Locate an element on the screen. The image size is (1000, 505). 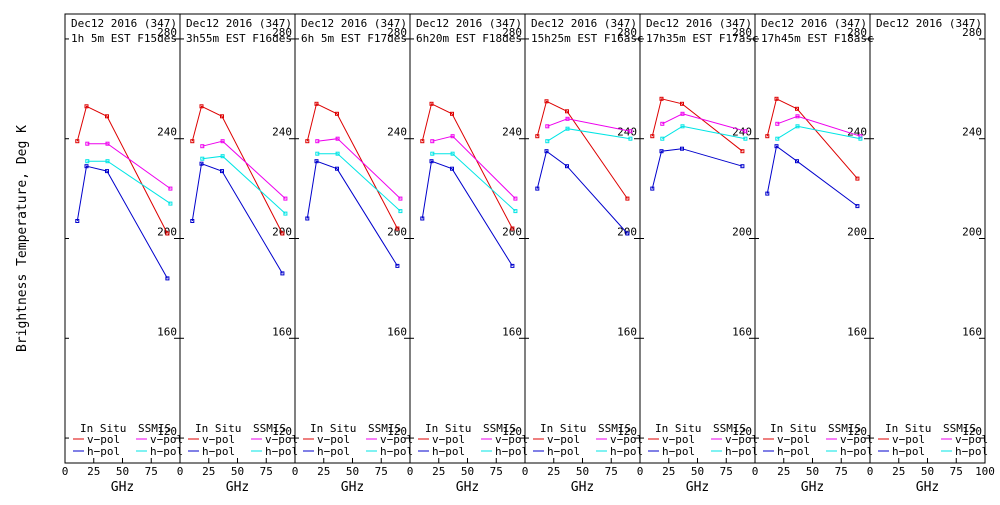
y-axis-label: Brightness Temperature, Deg K is located at coordinates (22, 238).